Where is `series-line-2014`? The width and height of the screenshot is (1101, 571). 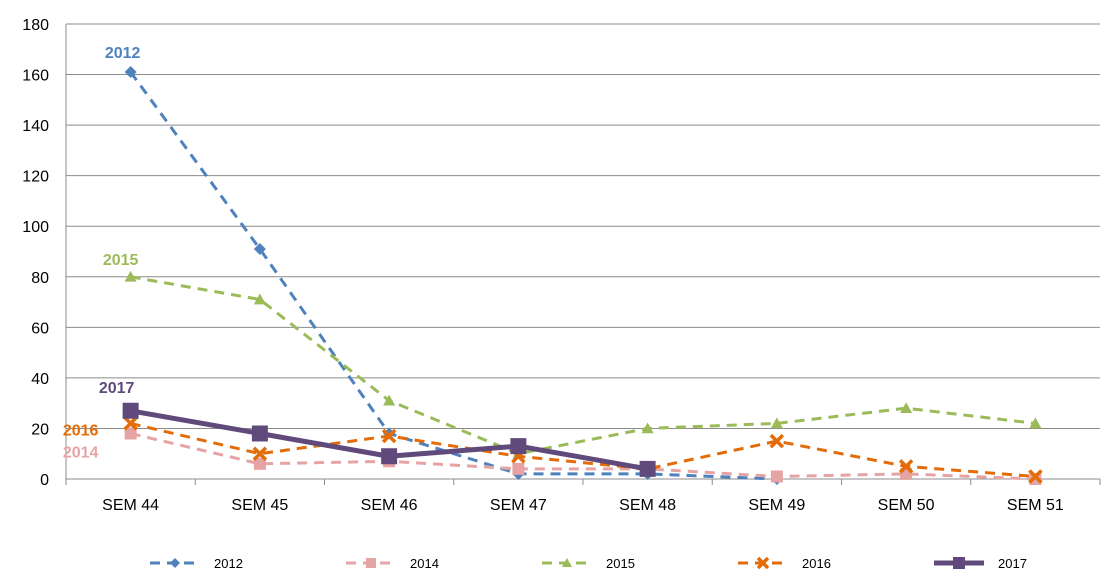 series-line-2014 is located at coordinates (583, 456).